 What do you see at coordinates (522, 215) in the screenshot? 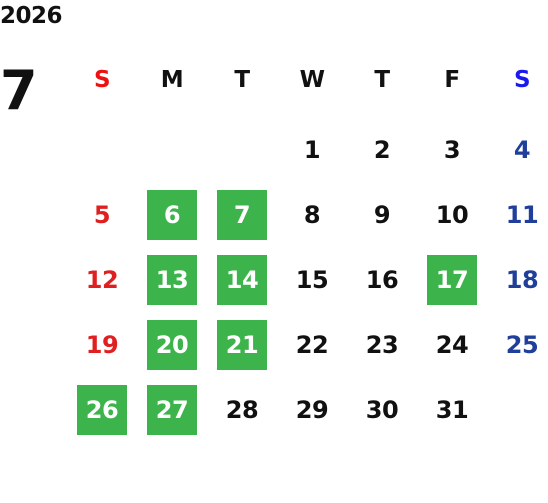
I see `day-cell: 11` at bounding box center [522, 215].